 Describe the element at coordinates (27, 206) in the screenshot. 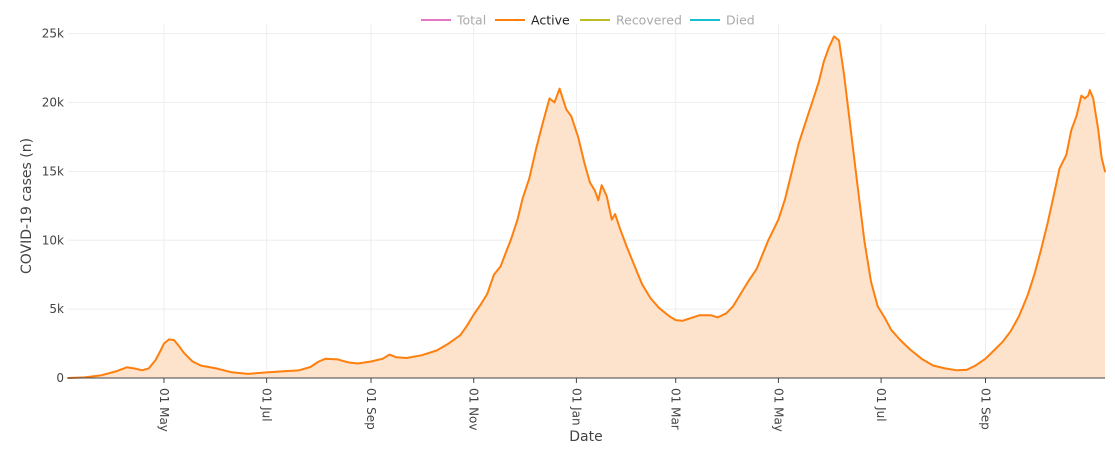

I see `y-axis-title: COVID-19 cases (n)` at that location.